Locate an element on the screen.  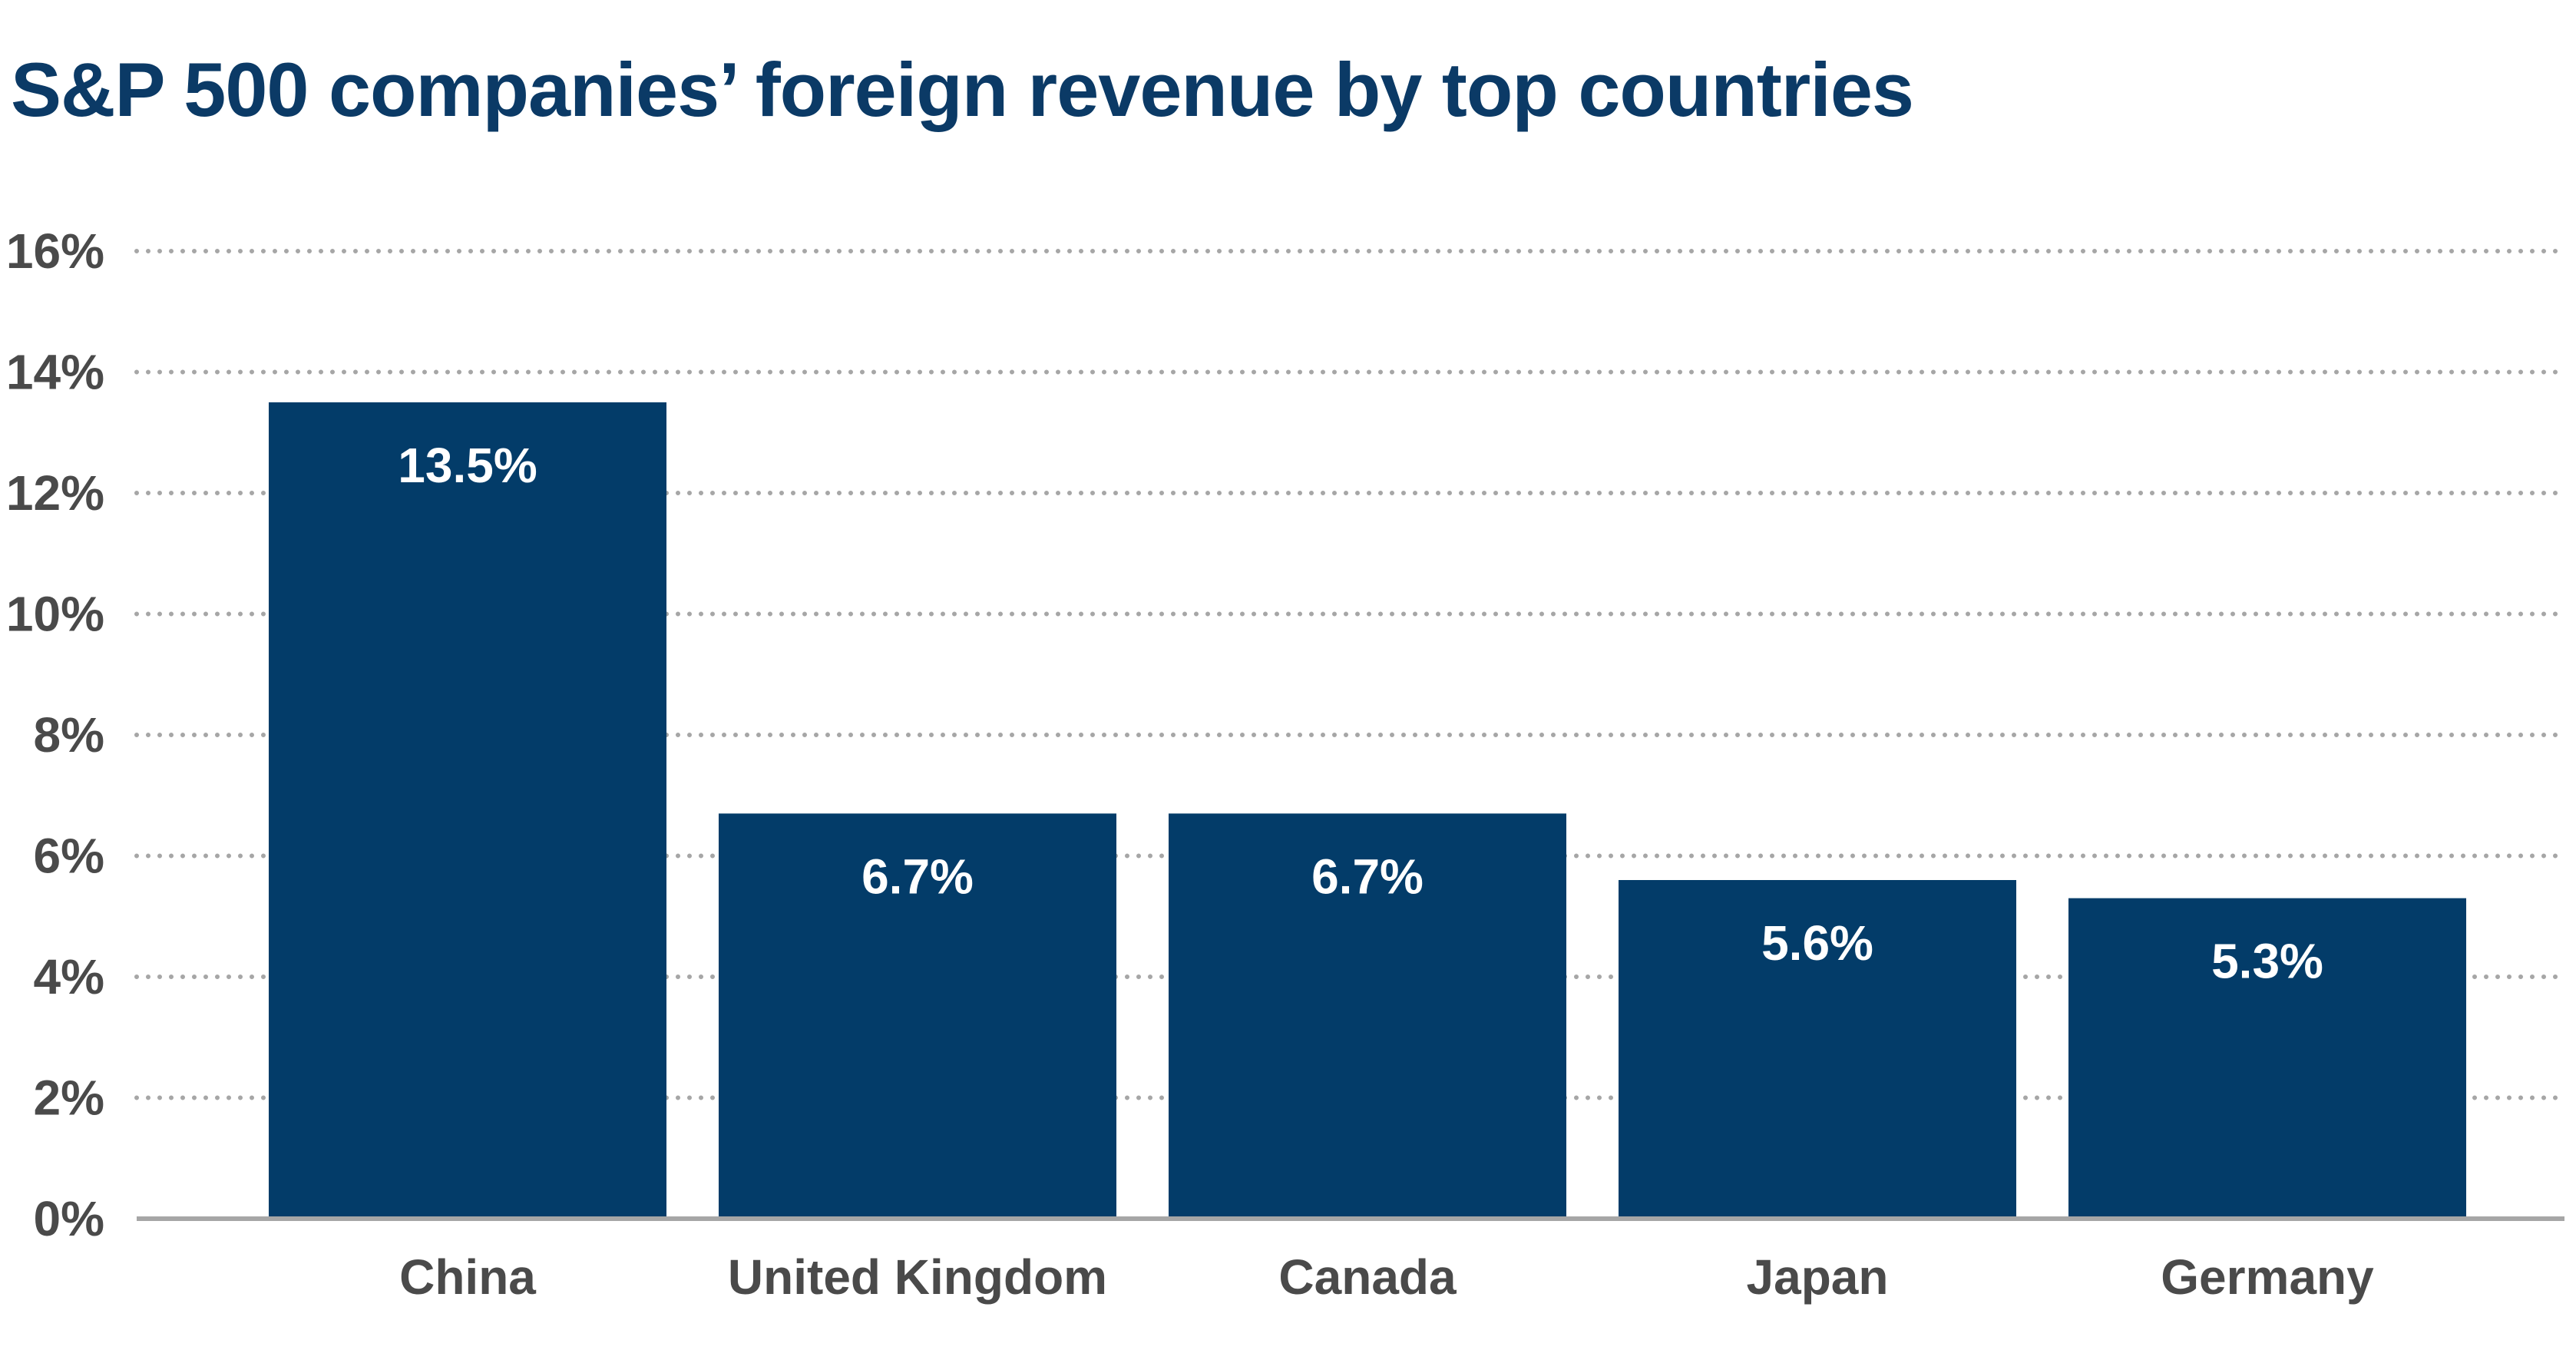
y-tick-label: 10% is located at coordinates (55, 614).